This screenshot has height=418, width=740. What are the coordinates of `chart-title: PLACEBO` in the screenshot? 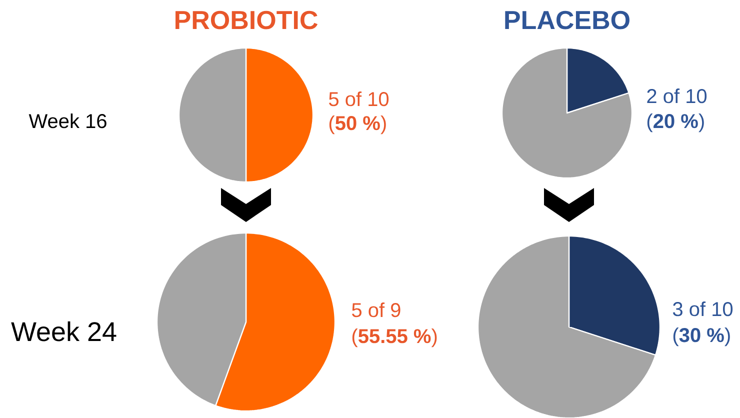 It's located at (567, 20).